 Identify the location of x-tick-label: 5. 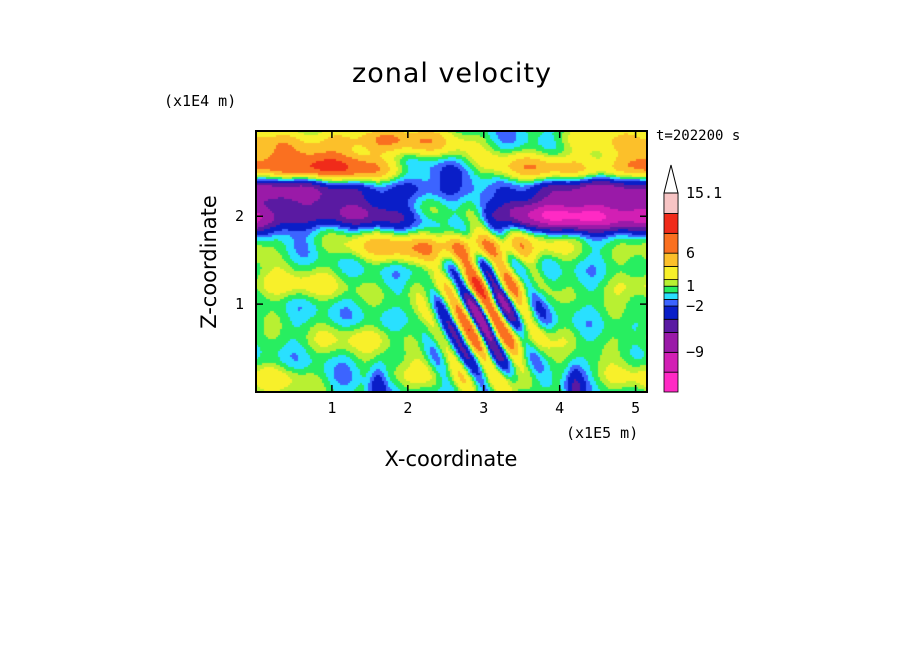
(636, 408).